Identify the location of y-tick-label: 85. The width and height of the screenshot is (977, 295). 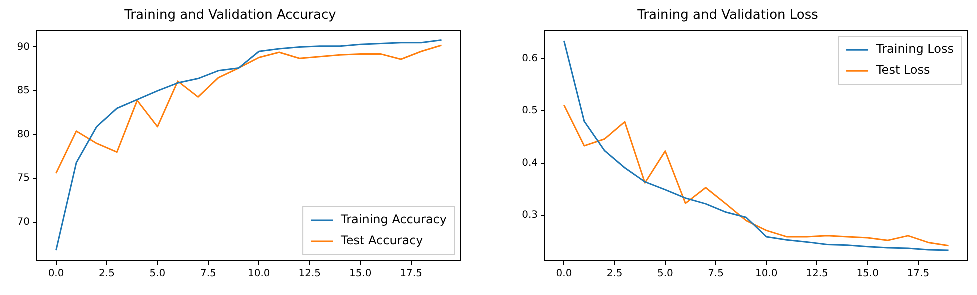
(23, 91).